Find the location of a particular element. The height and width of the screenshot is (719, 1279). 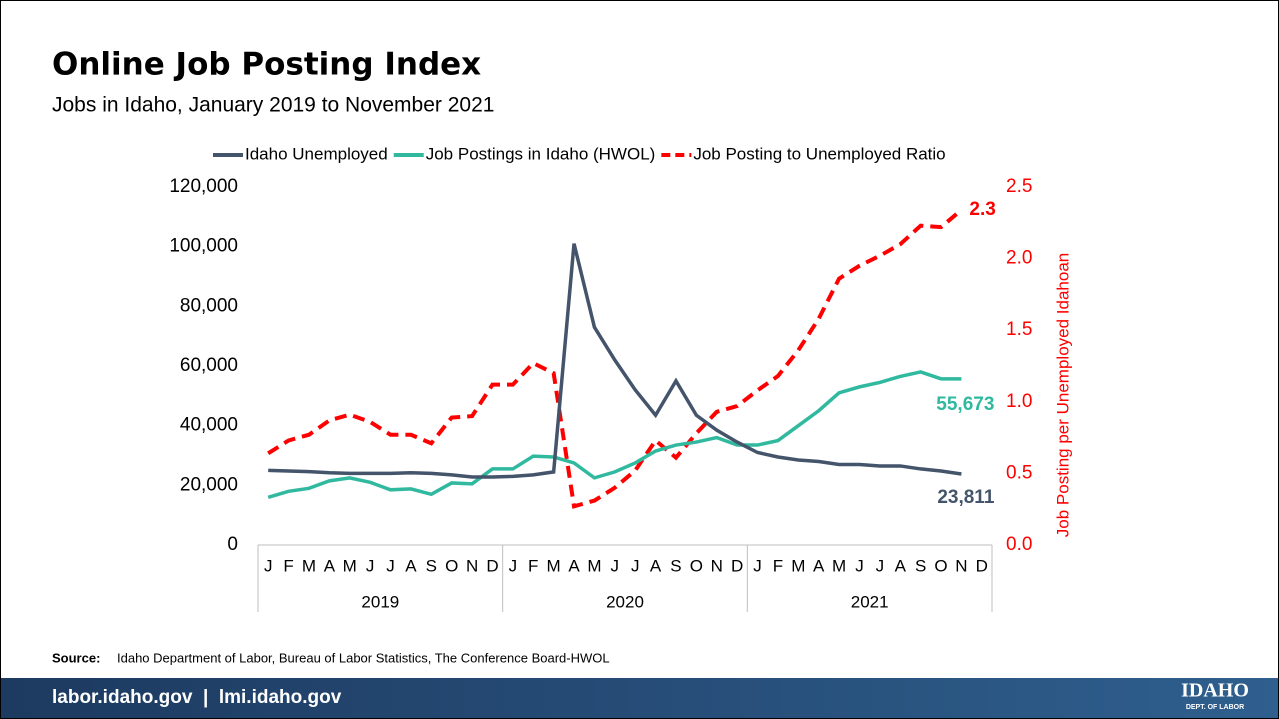

legend-label: Idaho Unemployed is located at coordinates (316, 153).